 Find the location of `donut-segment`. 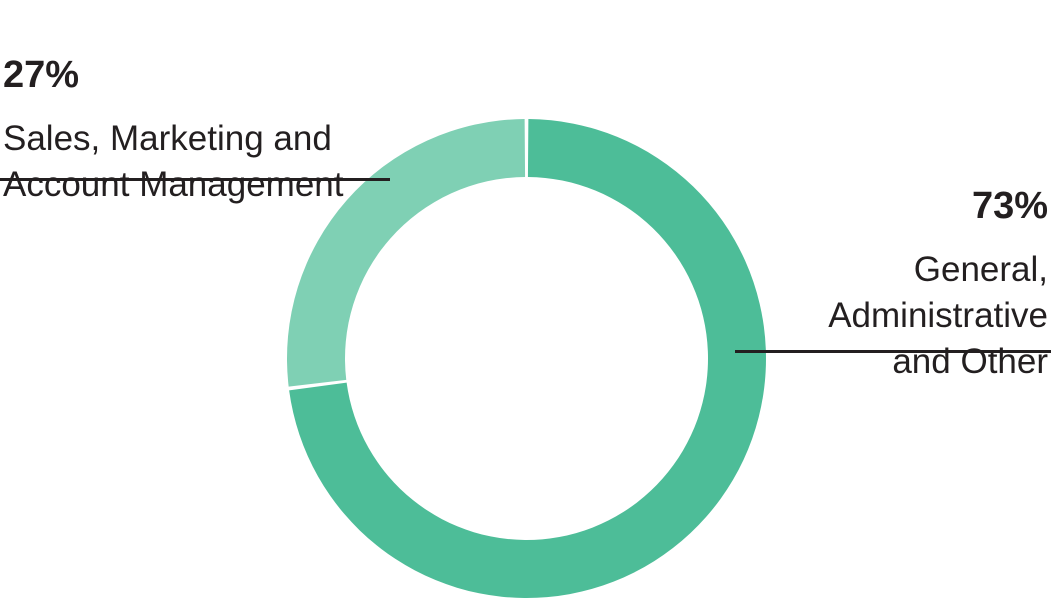

donut-segment is located at coordinates (406, 253).